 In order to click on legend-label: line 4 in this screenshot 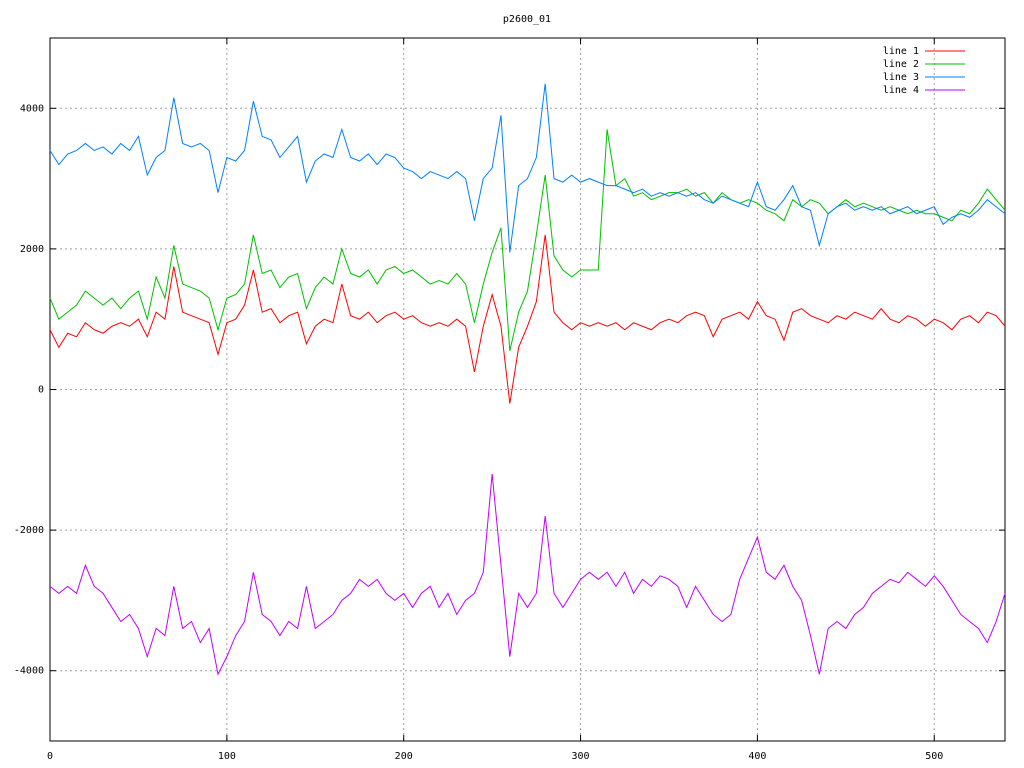, I will do `click(901, 90)`.